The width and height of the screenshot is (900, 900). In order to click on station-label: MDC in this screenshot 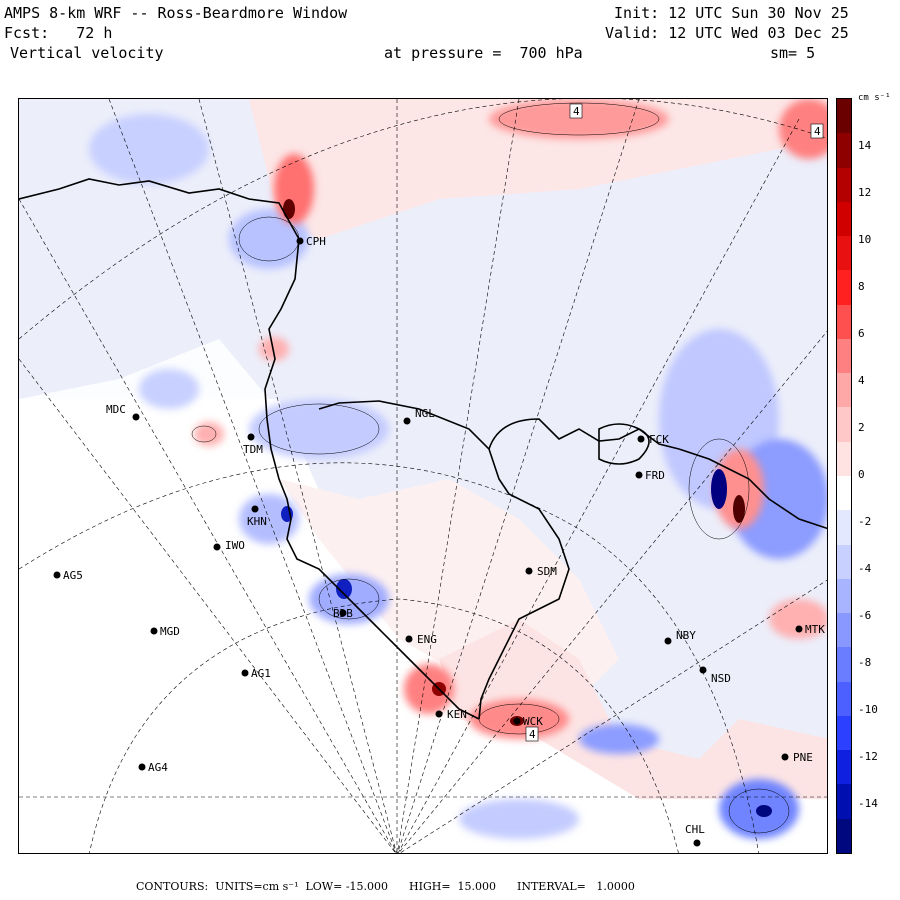, I will do `click(116, 409)`.